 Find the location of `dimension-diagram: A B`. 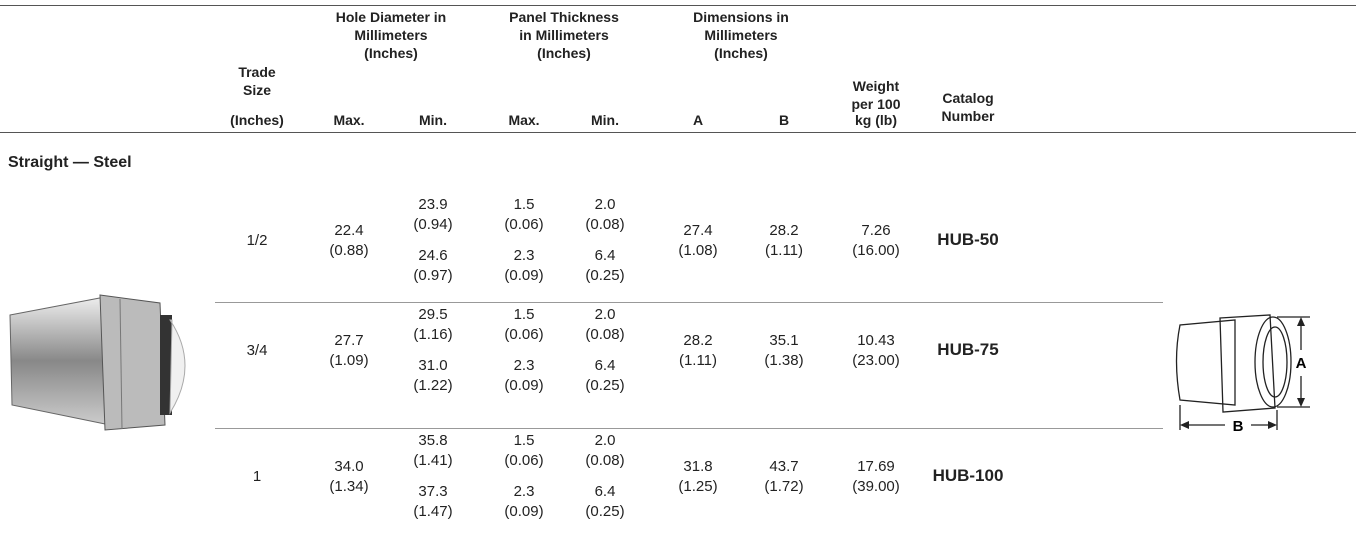

dimension-diagram: A B is located at coordinates (1242, 374).